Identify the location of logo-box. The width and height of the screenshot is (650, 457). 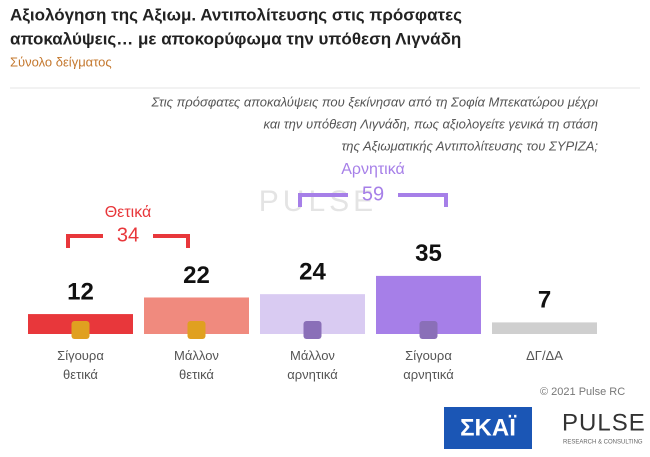
(488, 428).